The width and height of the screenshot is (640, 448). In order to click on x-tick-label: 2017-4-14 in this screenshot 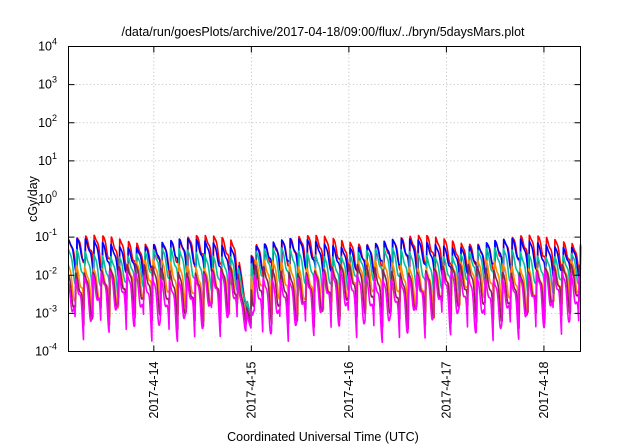, I will do `click(154, 389)`.